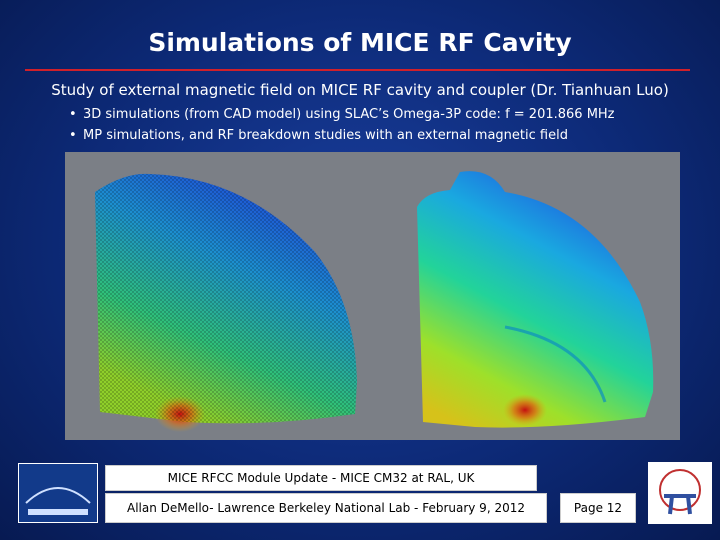 Image resolution: width=720 pixels, height=540 pixels. What do you see at coordinates (680, 493) in the screenshot?
I see `mice-logo` at bounding box center [680, 493].